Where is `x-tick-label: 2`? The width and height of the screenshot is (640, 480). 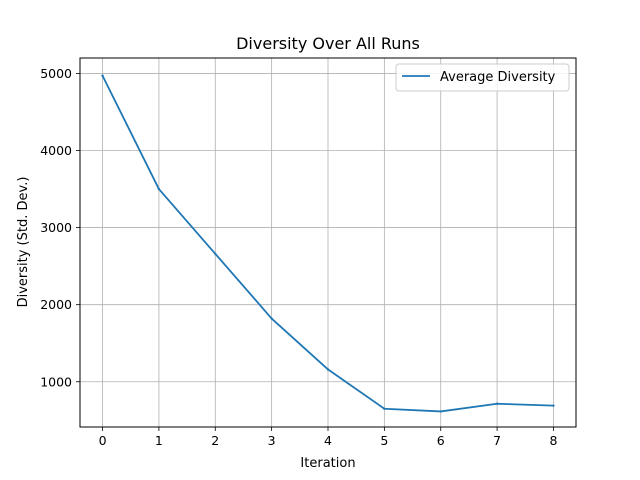
x-tick-label: 2 is located at coordinates (215, 440).